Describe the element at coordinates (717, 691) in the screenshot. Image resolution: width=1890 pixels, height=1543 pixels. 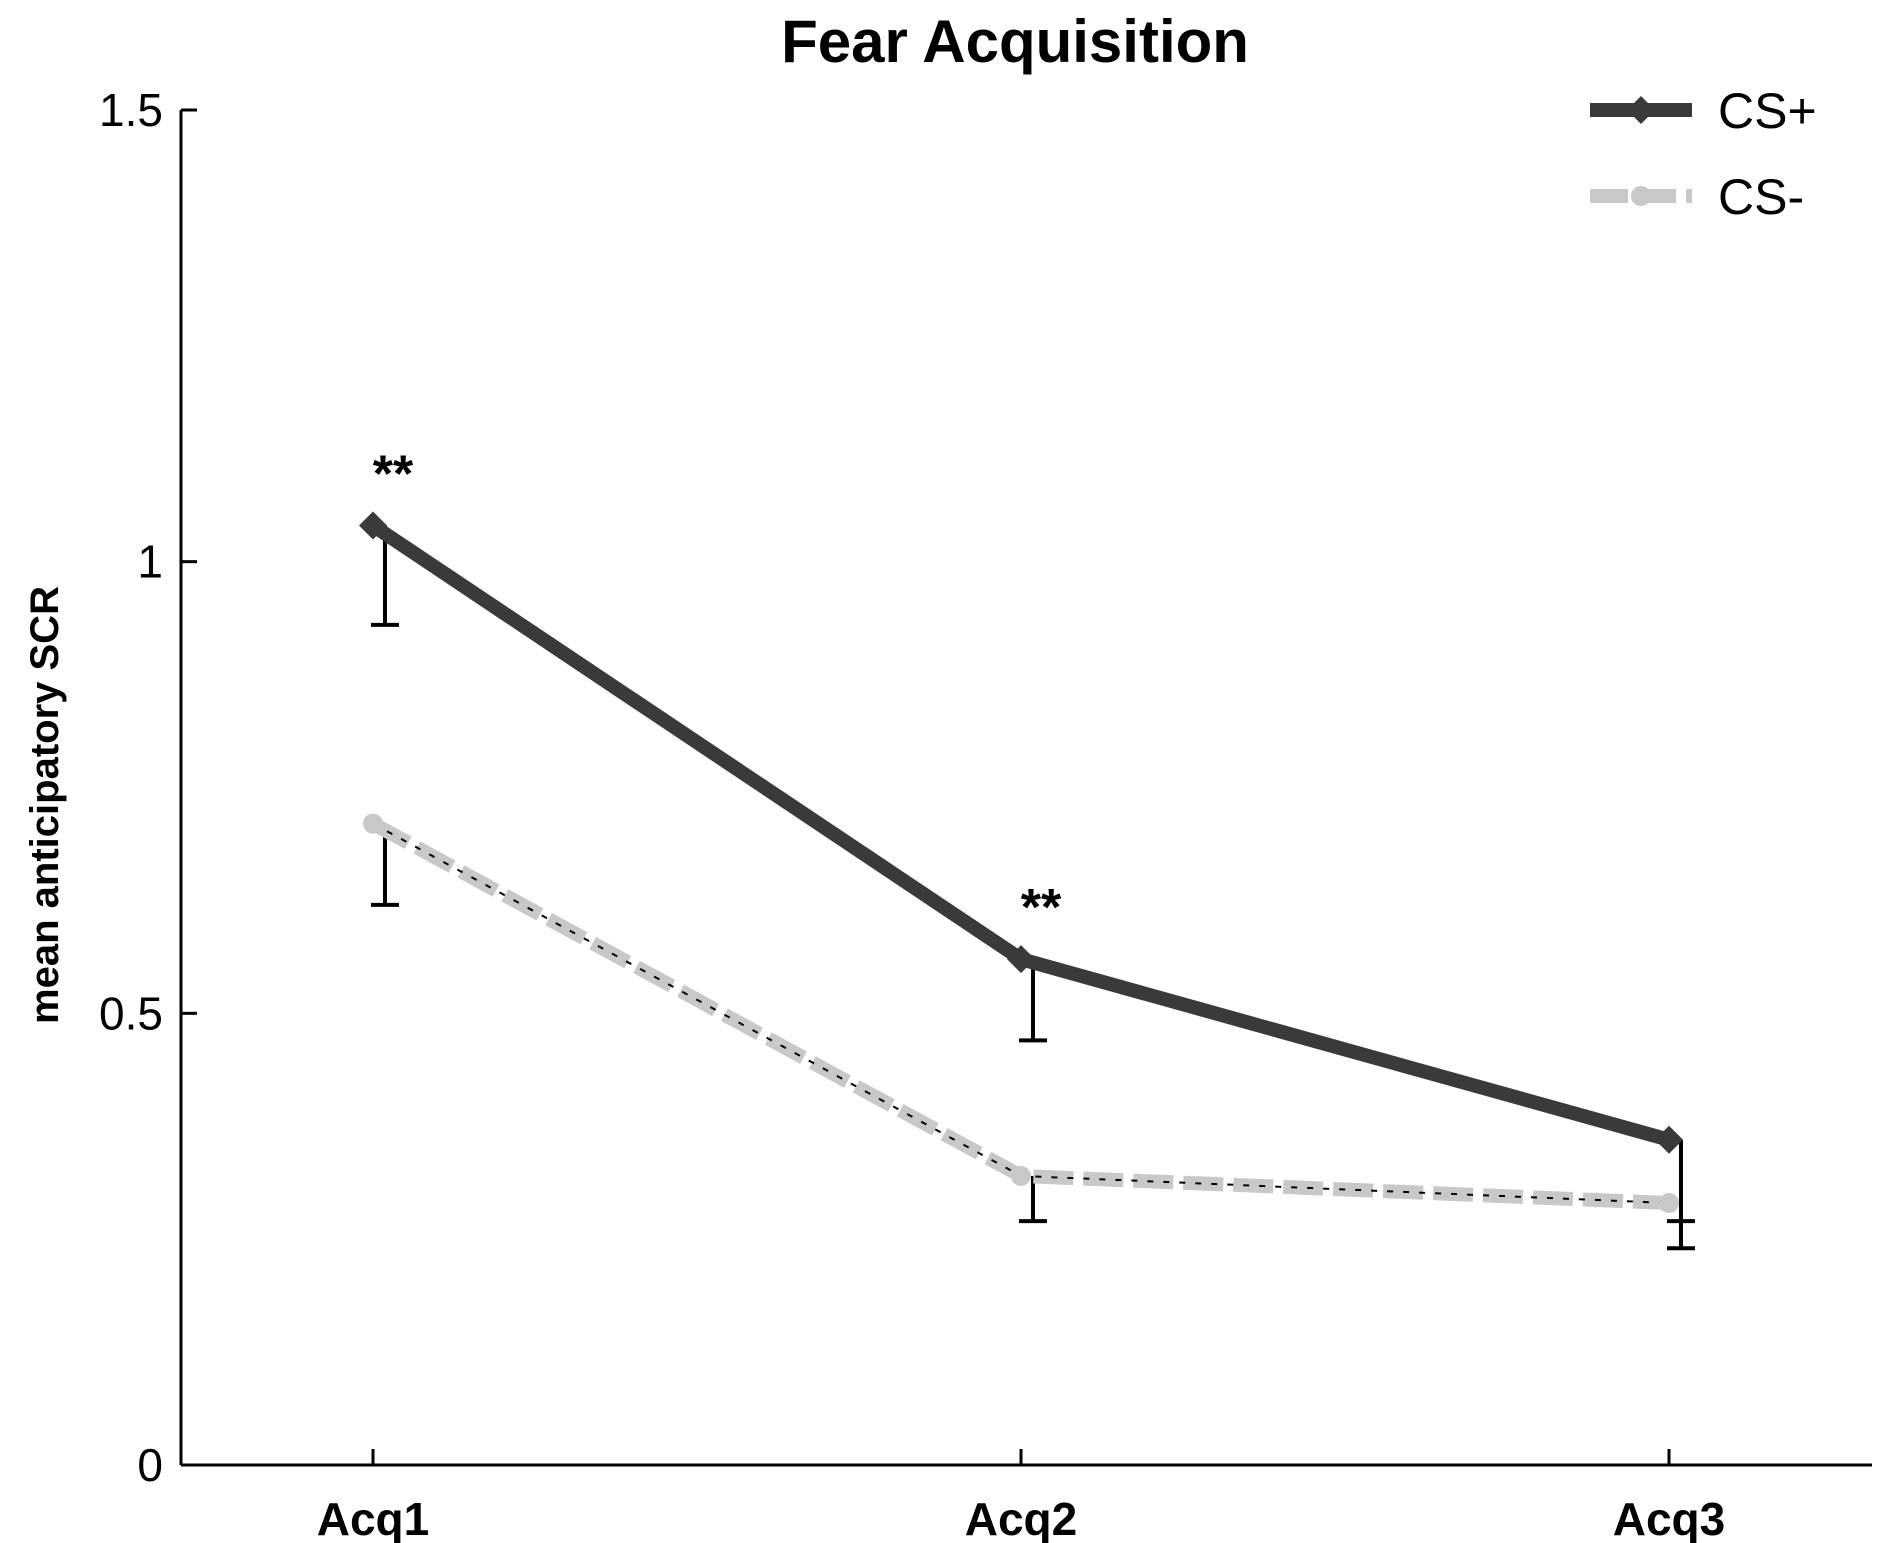
I see `annotations: ** **` at that location.